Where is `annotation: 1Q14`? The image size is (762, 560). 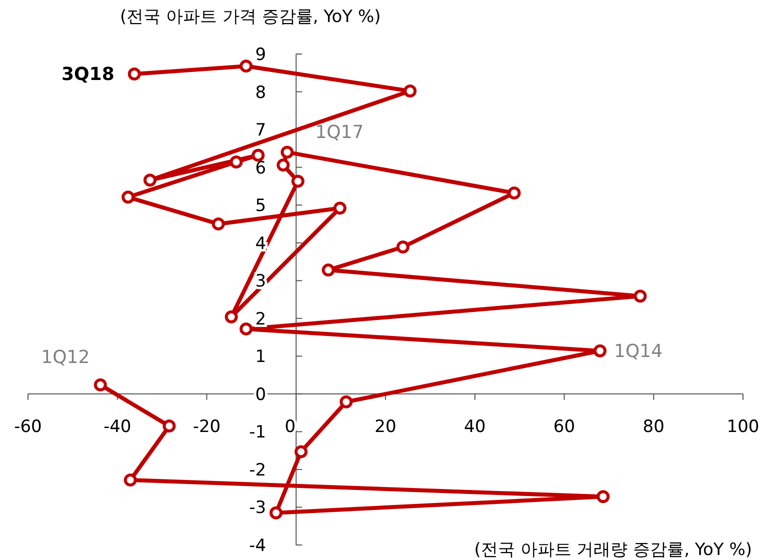
annotation: 1Q14 is located at coordinates (638, 351).